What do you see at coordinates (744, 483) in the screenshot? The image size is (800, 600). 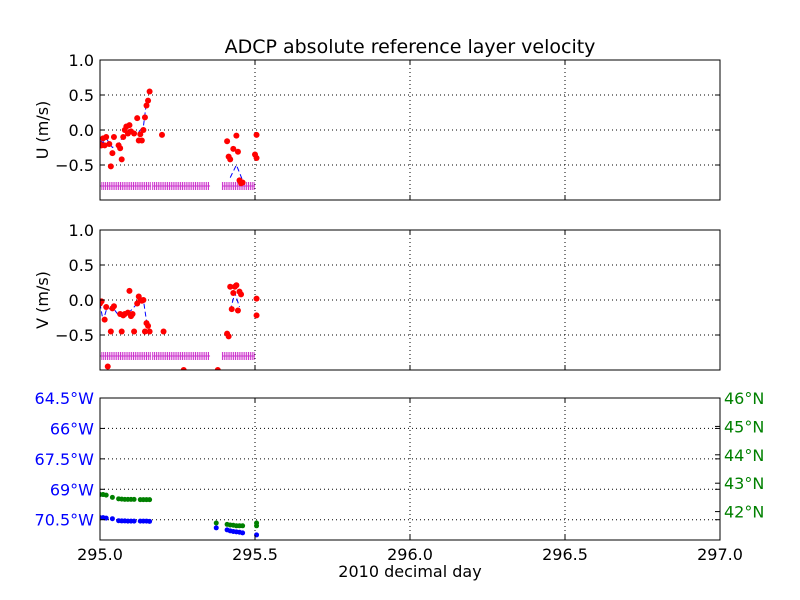 I see `lat-tick-label: 43°N` at bounding box center [744, 483].